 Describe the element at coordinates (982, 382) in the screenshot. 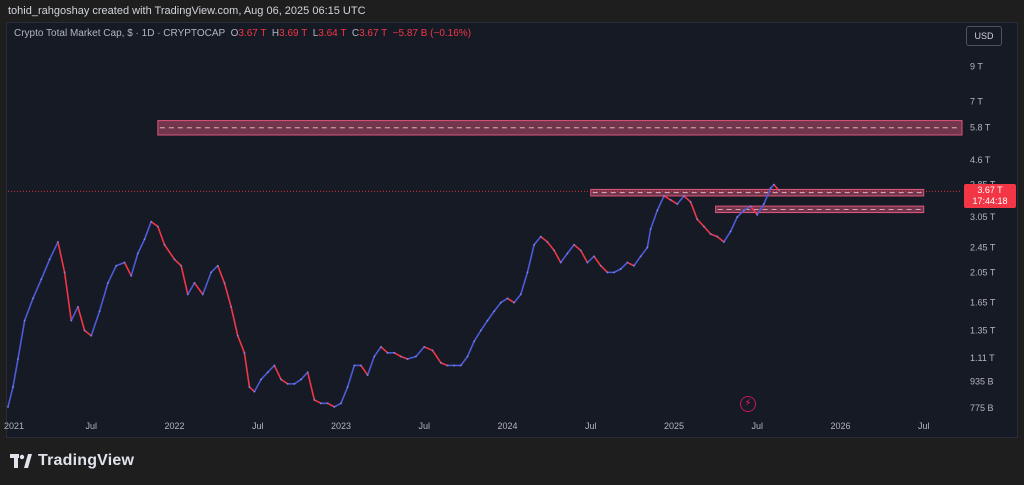

I see `y-tick-label: 935 B` at that location.